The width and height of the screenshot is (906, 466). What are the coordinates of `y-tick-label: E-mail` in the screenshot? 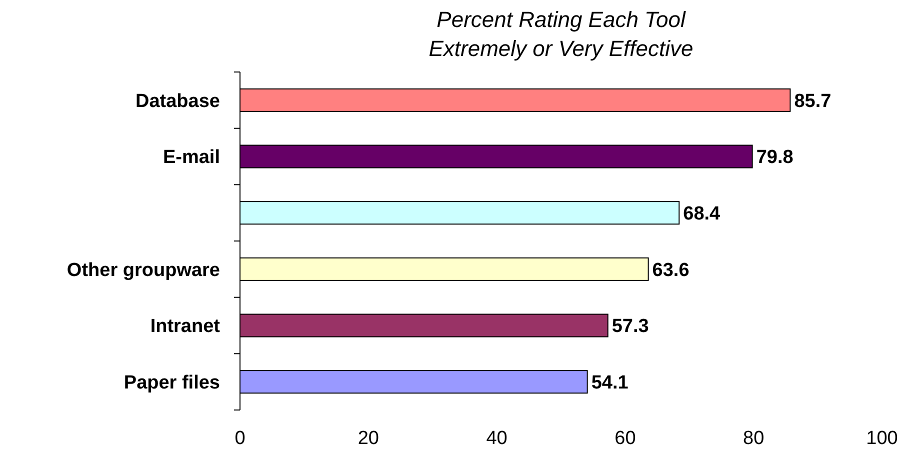 It's located at (191, 157).